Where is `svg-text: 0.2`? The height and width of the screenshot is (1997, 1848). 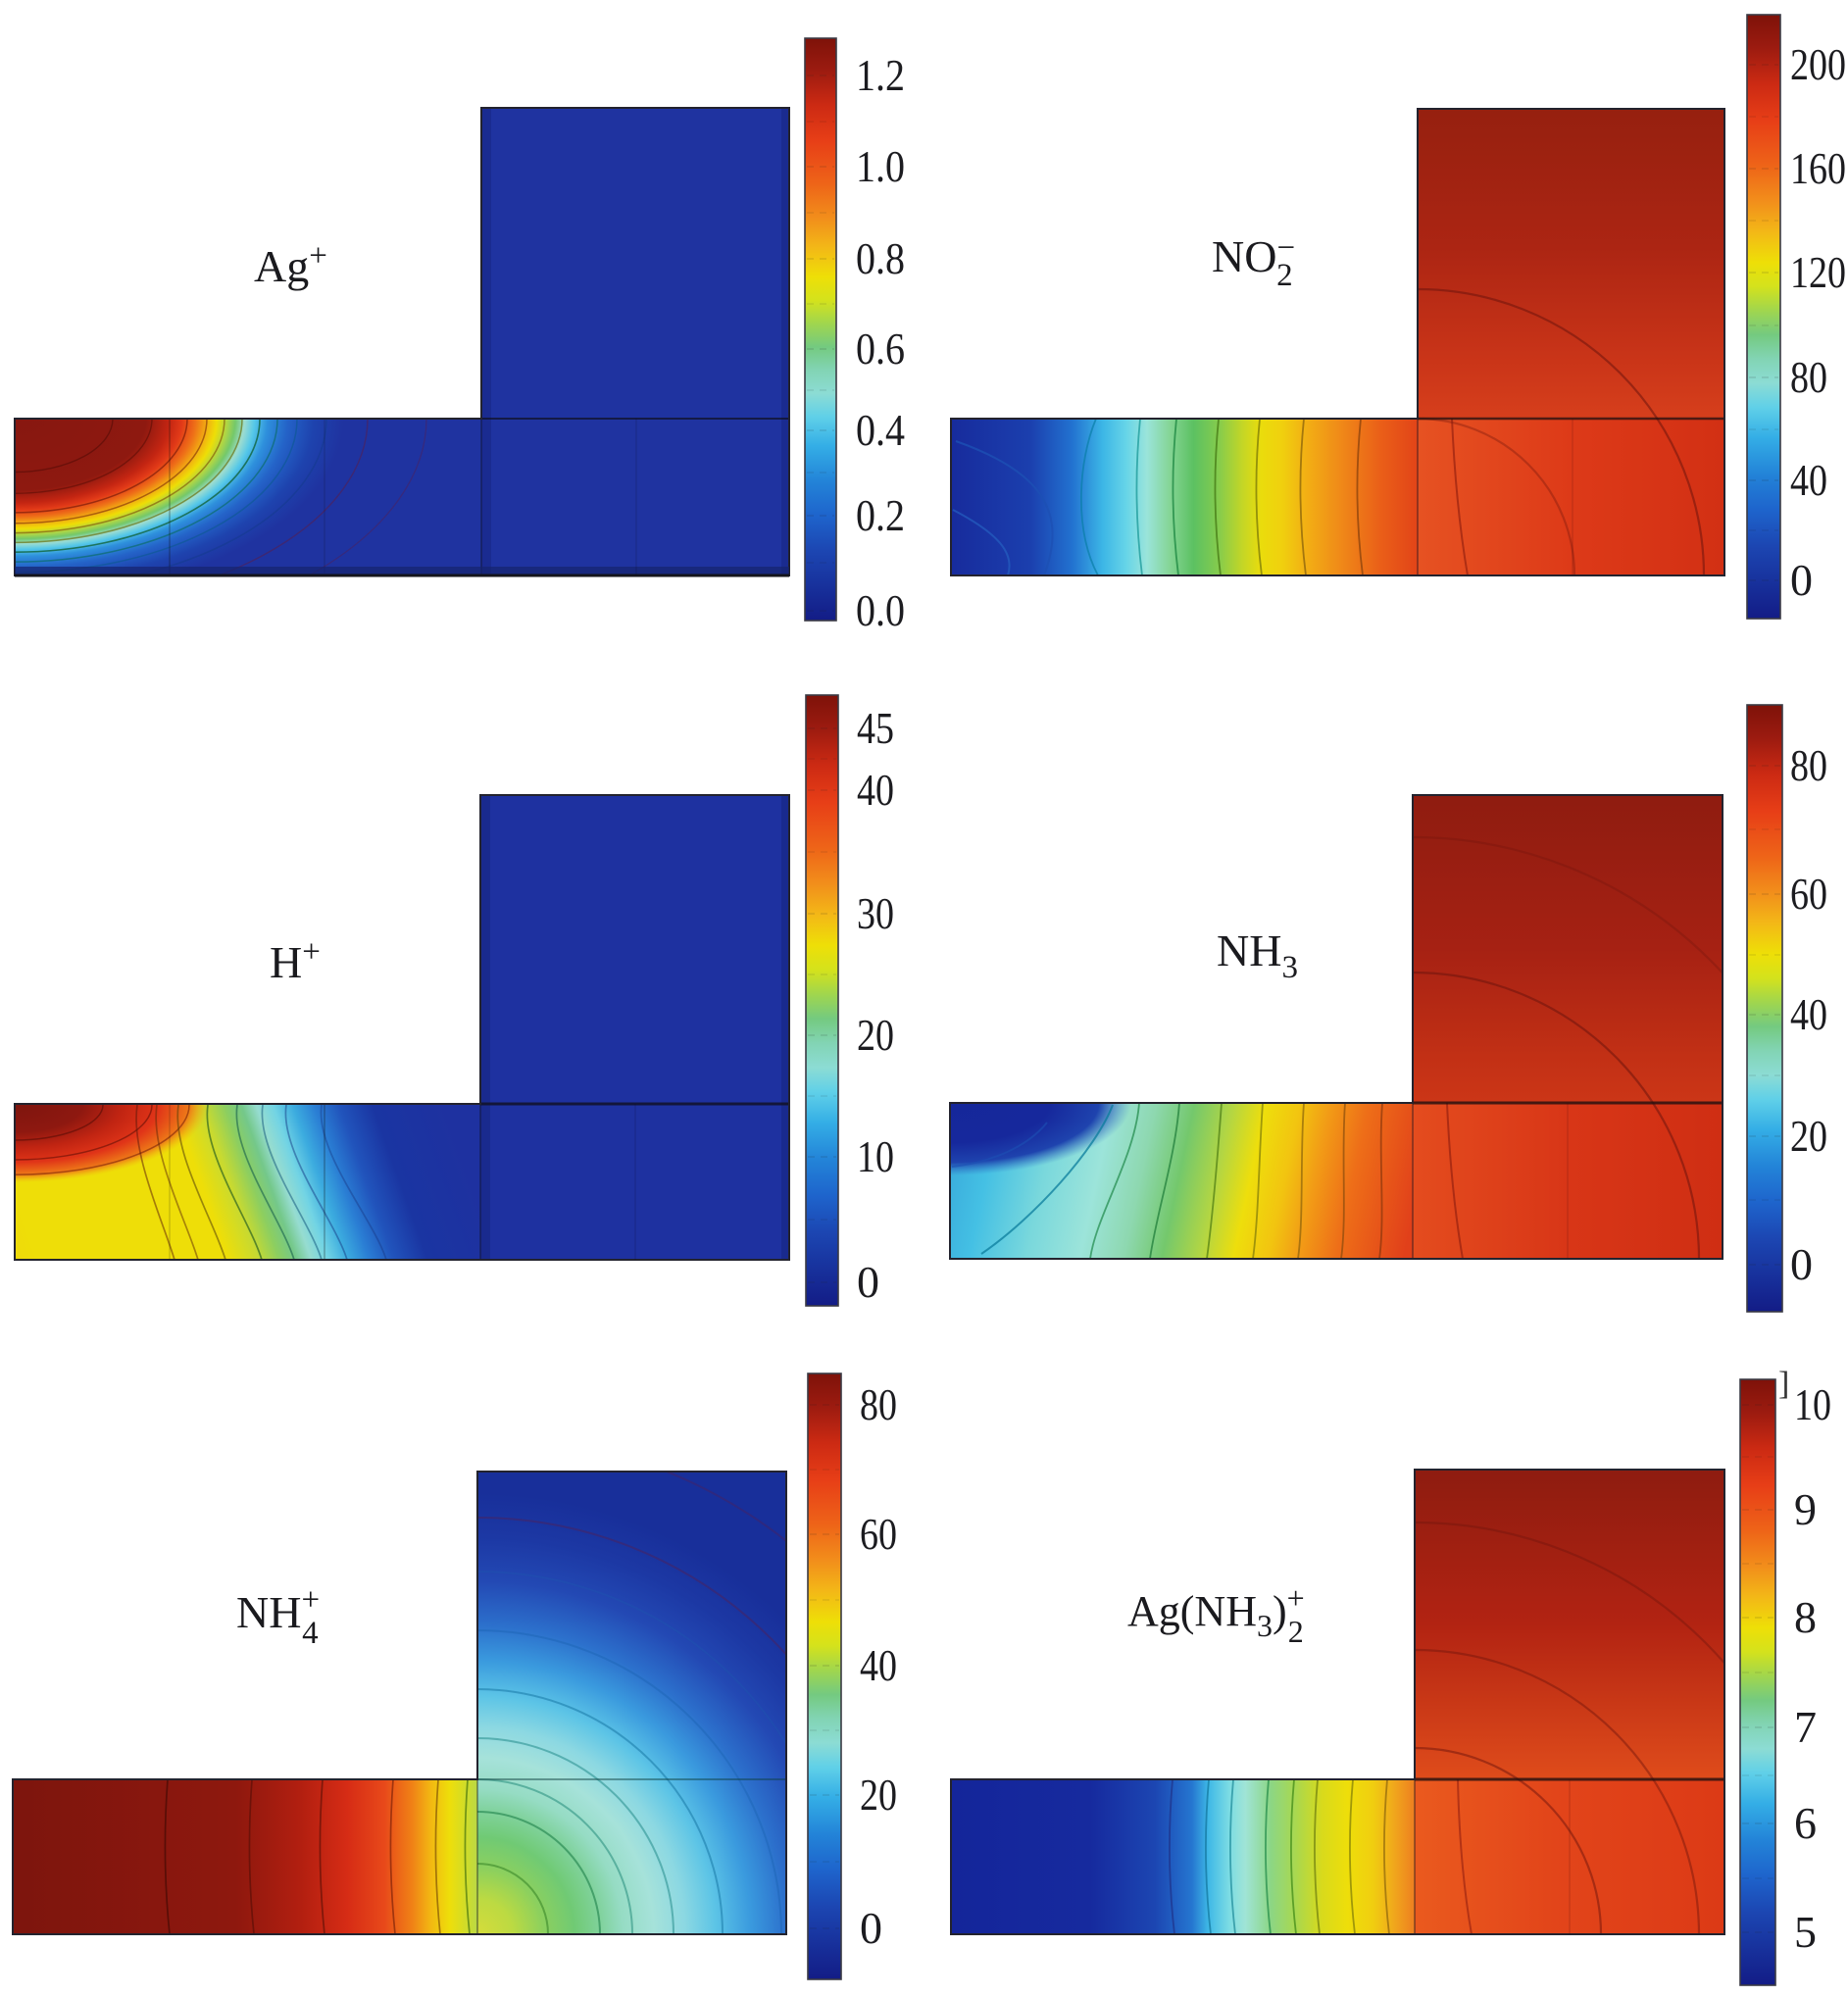 svg-text: 0.2 is located at coordinates (880, 515).